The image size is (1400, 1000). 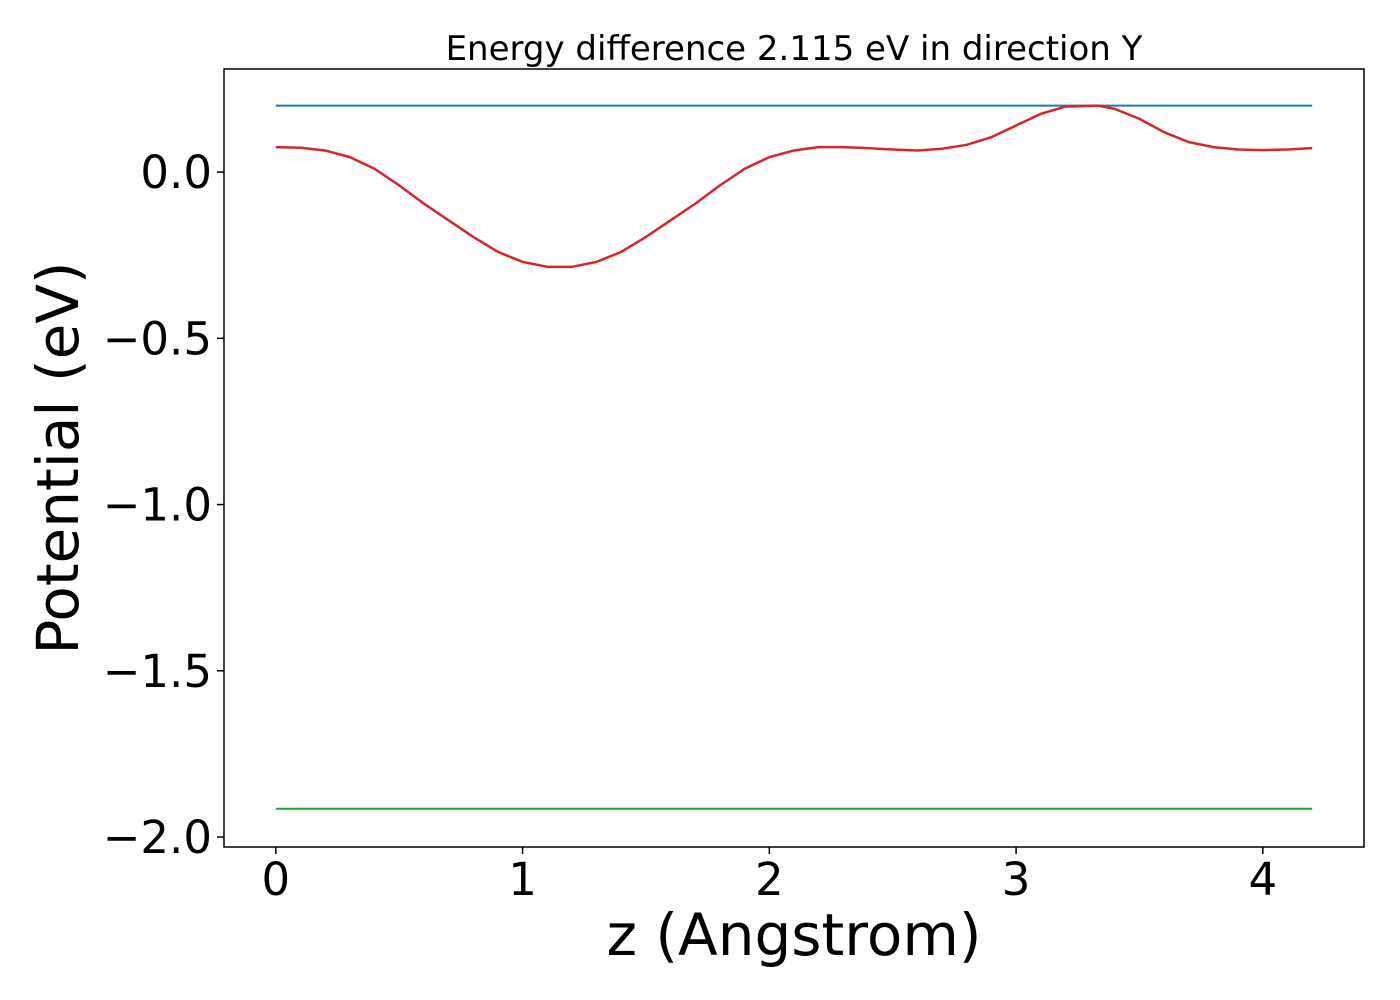 I want to click on x-axis-label: z (Angstrom), so click(x=794, y=935).